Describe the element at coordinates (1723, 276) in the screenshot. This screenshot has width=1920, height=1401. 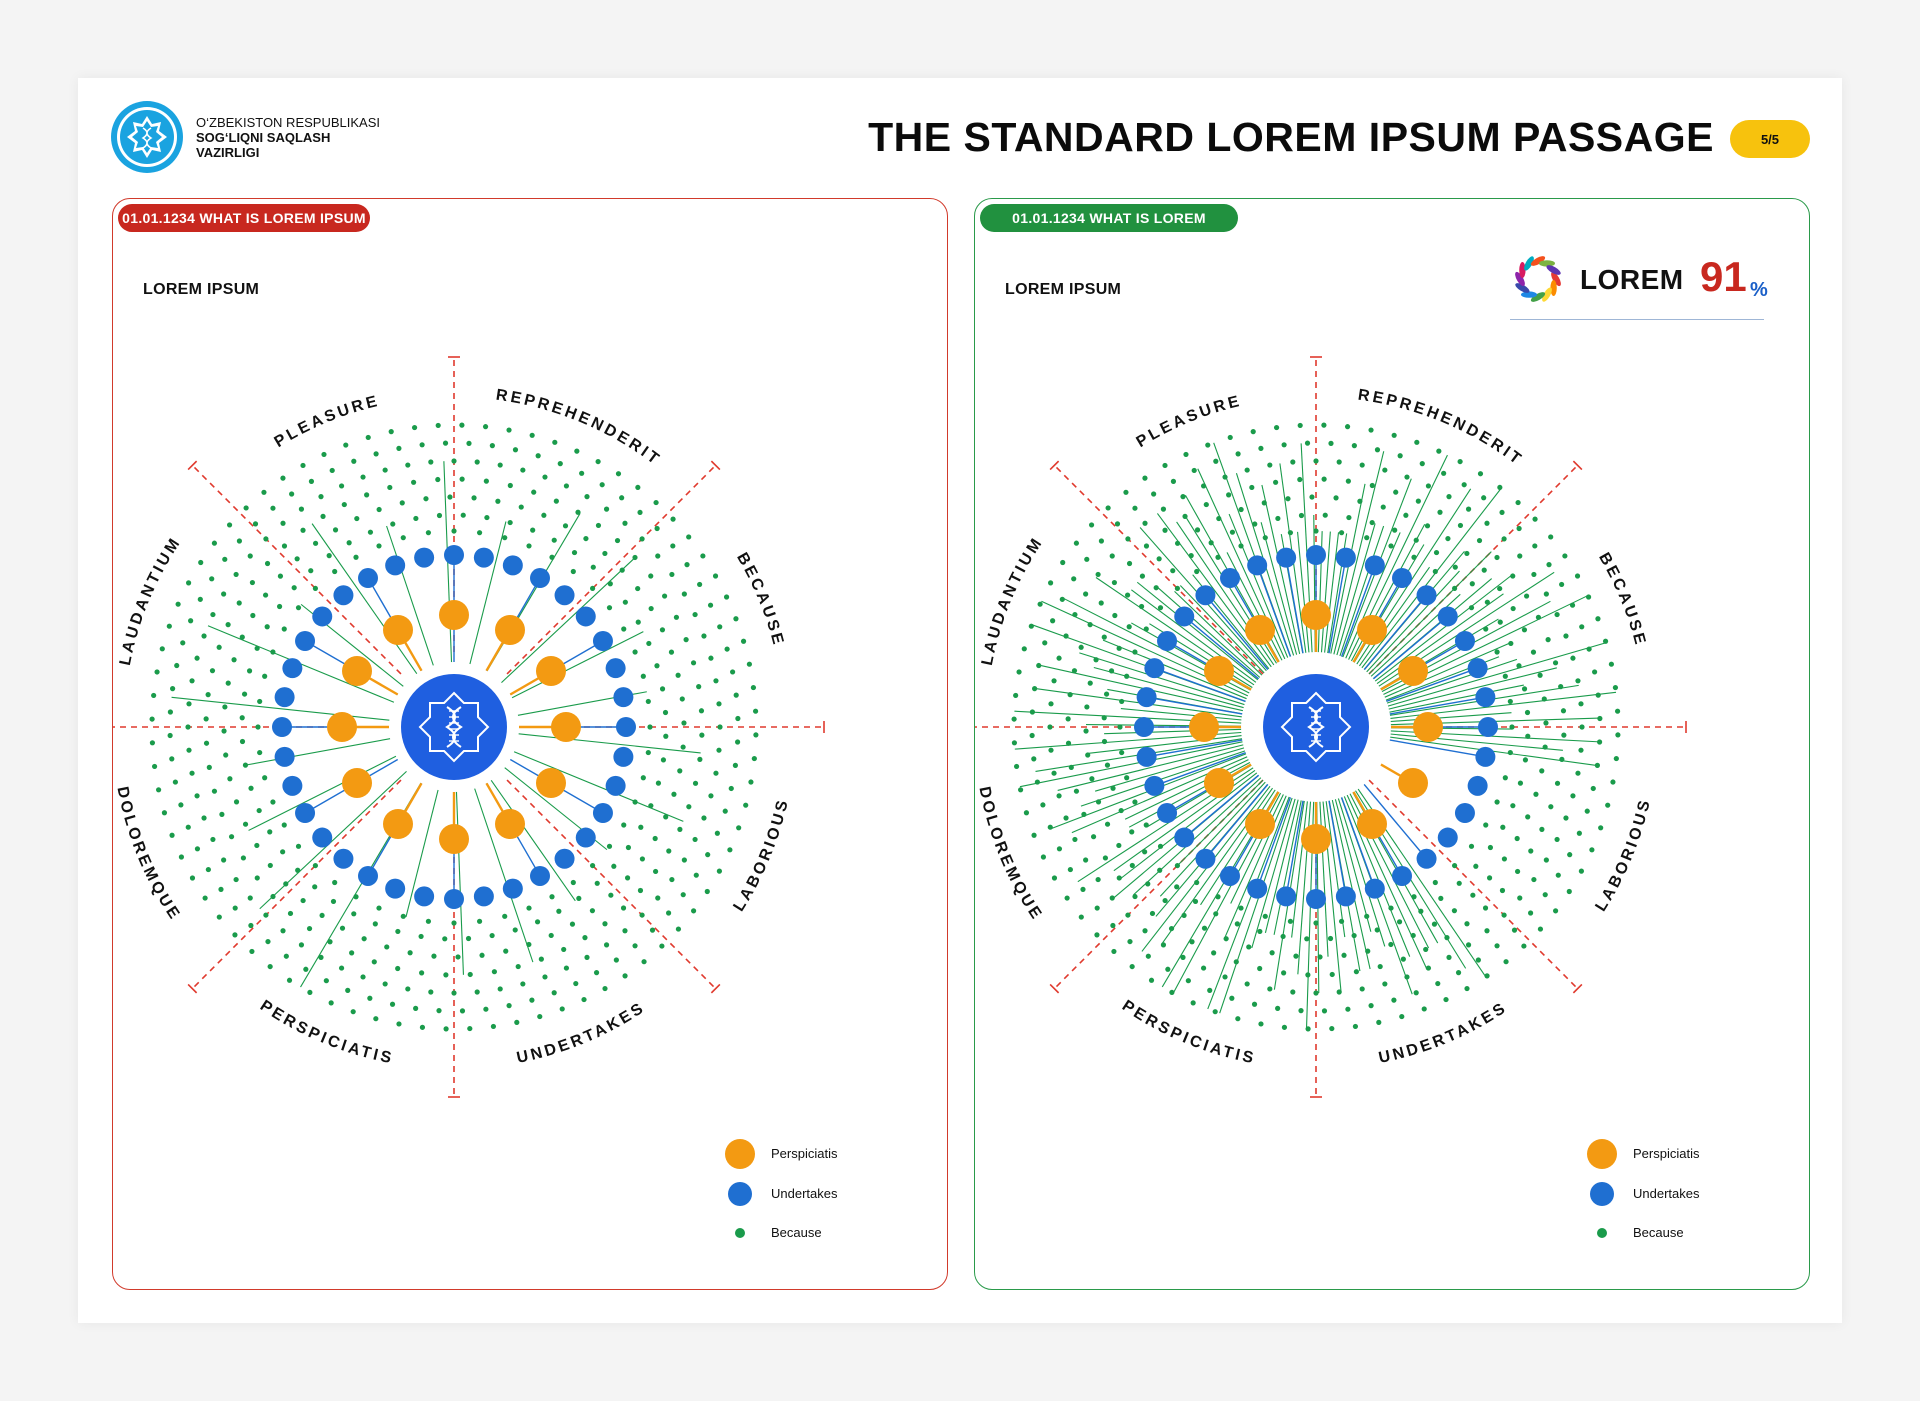
I see `kpi-value: 91` at that location.